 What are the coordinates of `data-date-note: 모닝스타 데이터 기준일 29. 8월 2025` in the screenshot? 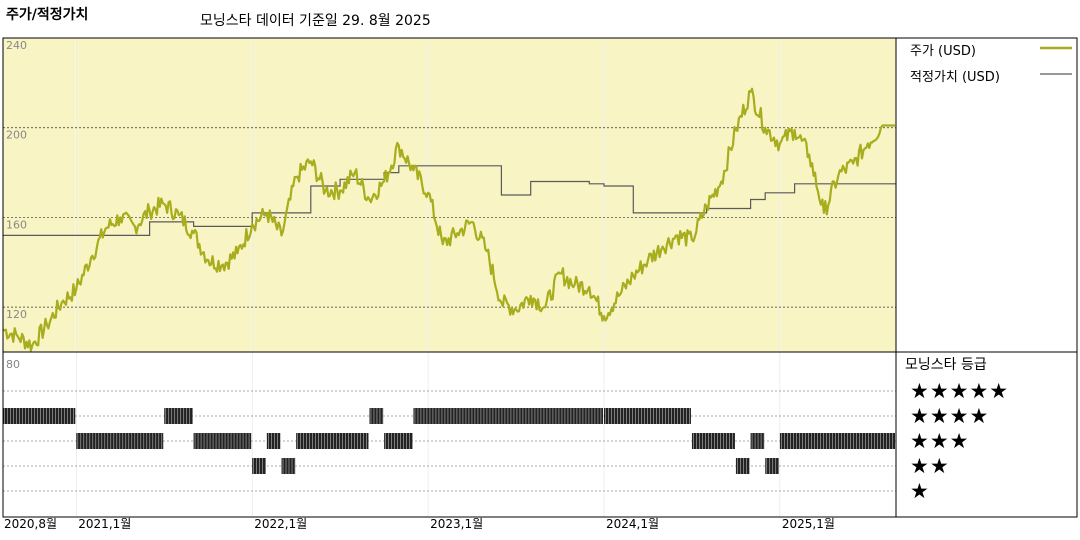 It's located at (315, 21).